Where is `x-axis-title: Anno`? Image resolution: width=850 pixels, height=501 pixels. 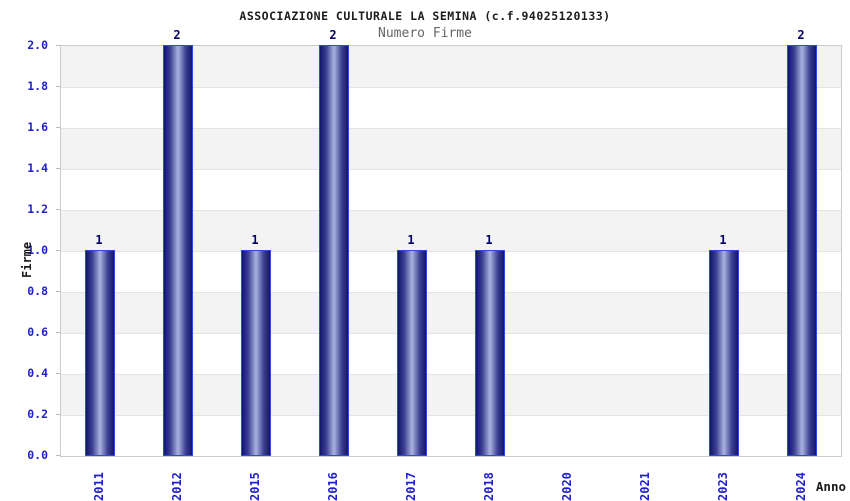
x-axis-title: Anno is located at coordinates (830, 486).